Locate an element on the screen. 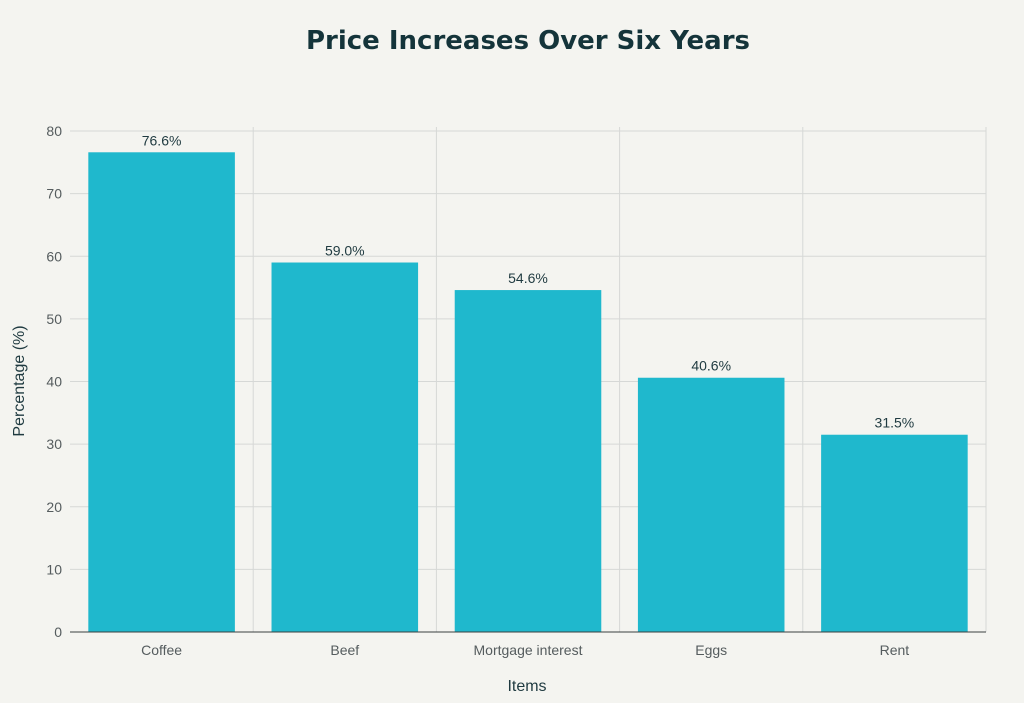 This screenshot has width=1024, height=703. y-tick-label: 10 is located at coordinates (54, 569).